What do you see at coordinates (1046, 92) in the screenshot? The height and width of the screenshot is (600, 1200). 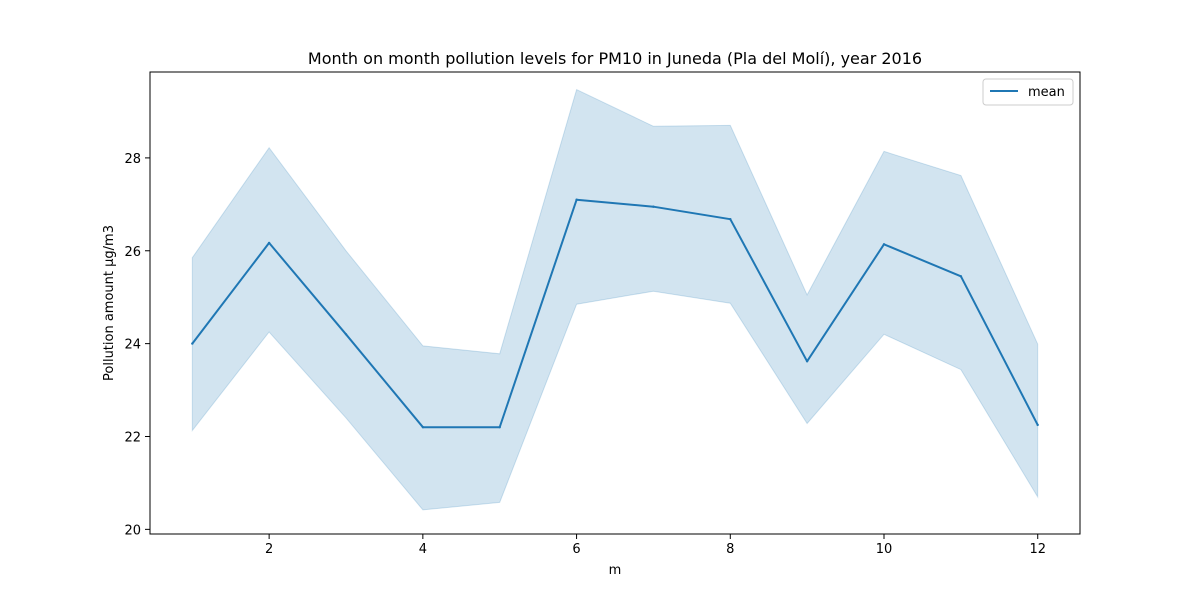 I see `legend-label-mean: mean` at bounding box center [1046, 92].